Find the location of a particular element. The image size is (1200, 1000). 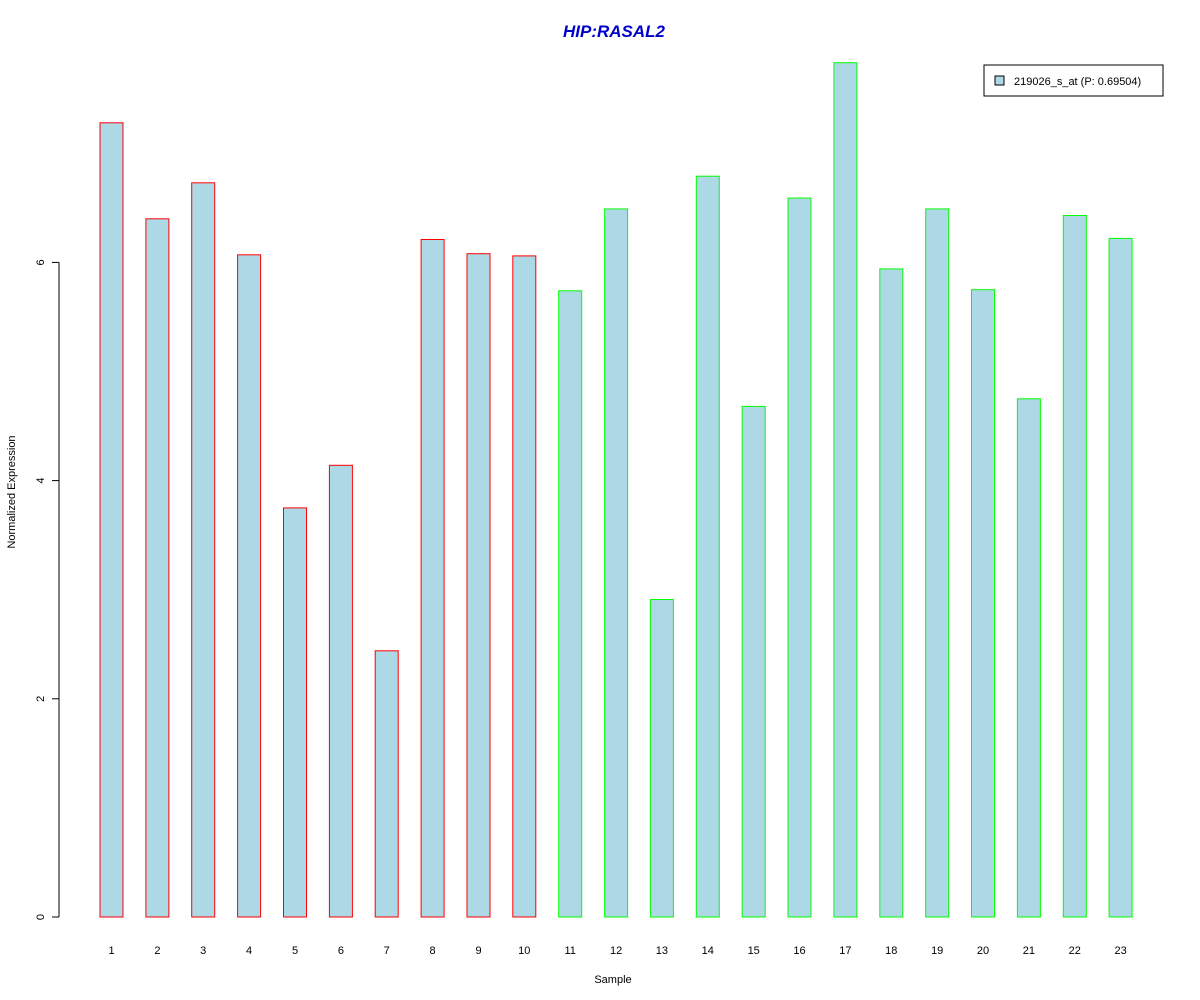

legend-box is located at coordinates (1073, 80).